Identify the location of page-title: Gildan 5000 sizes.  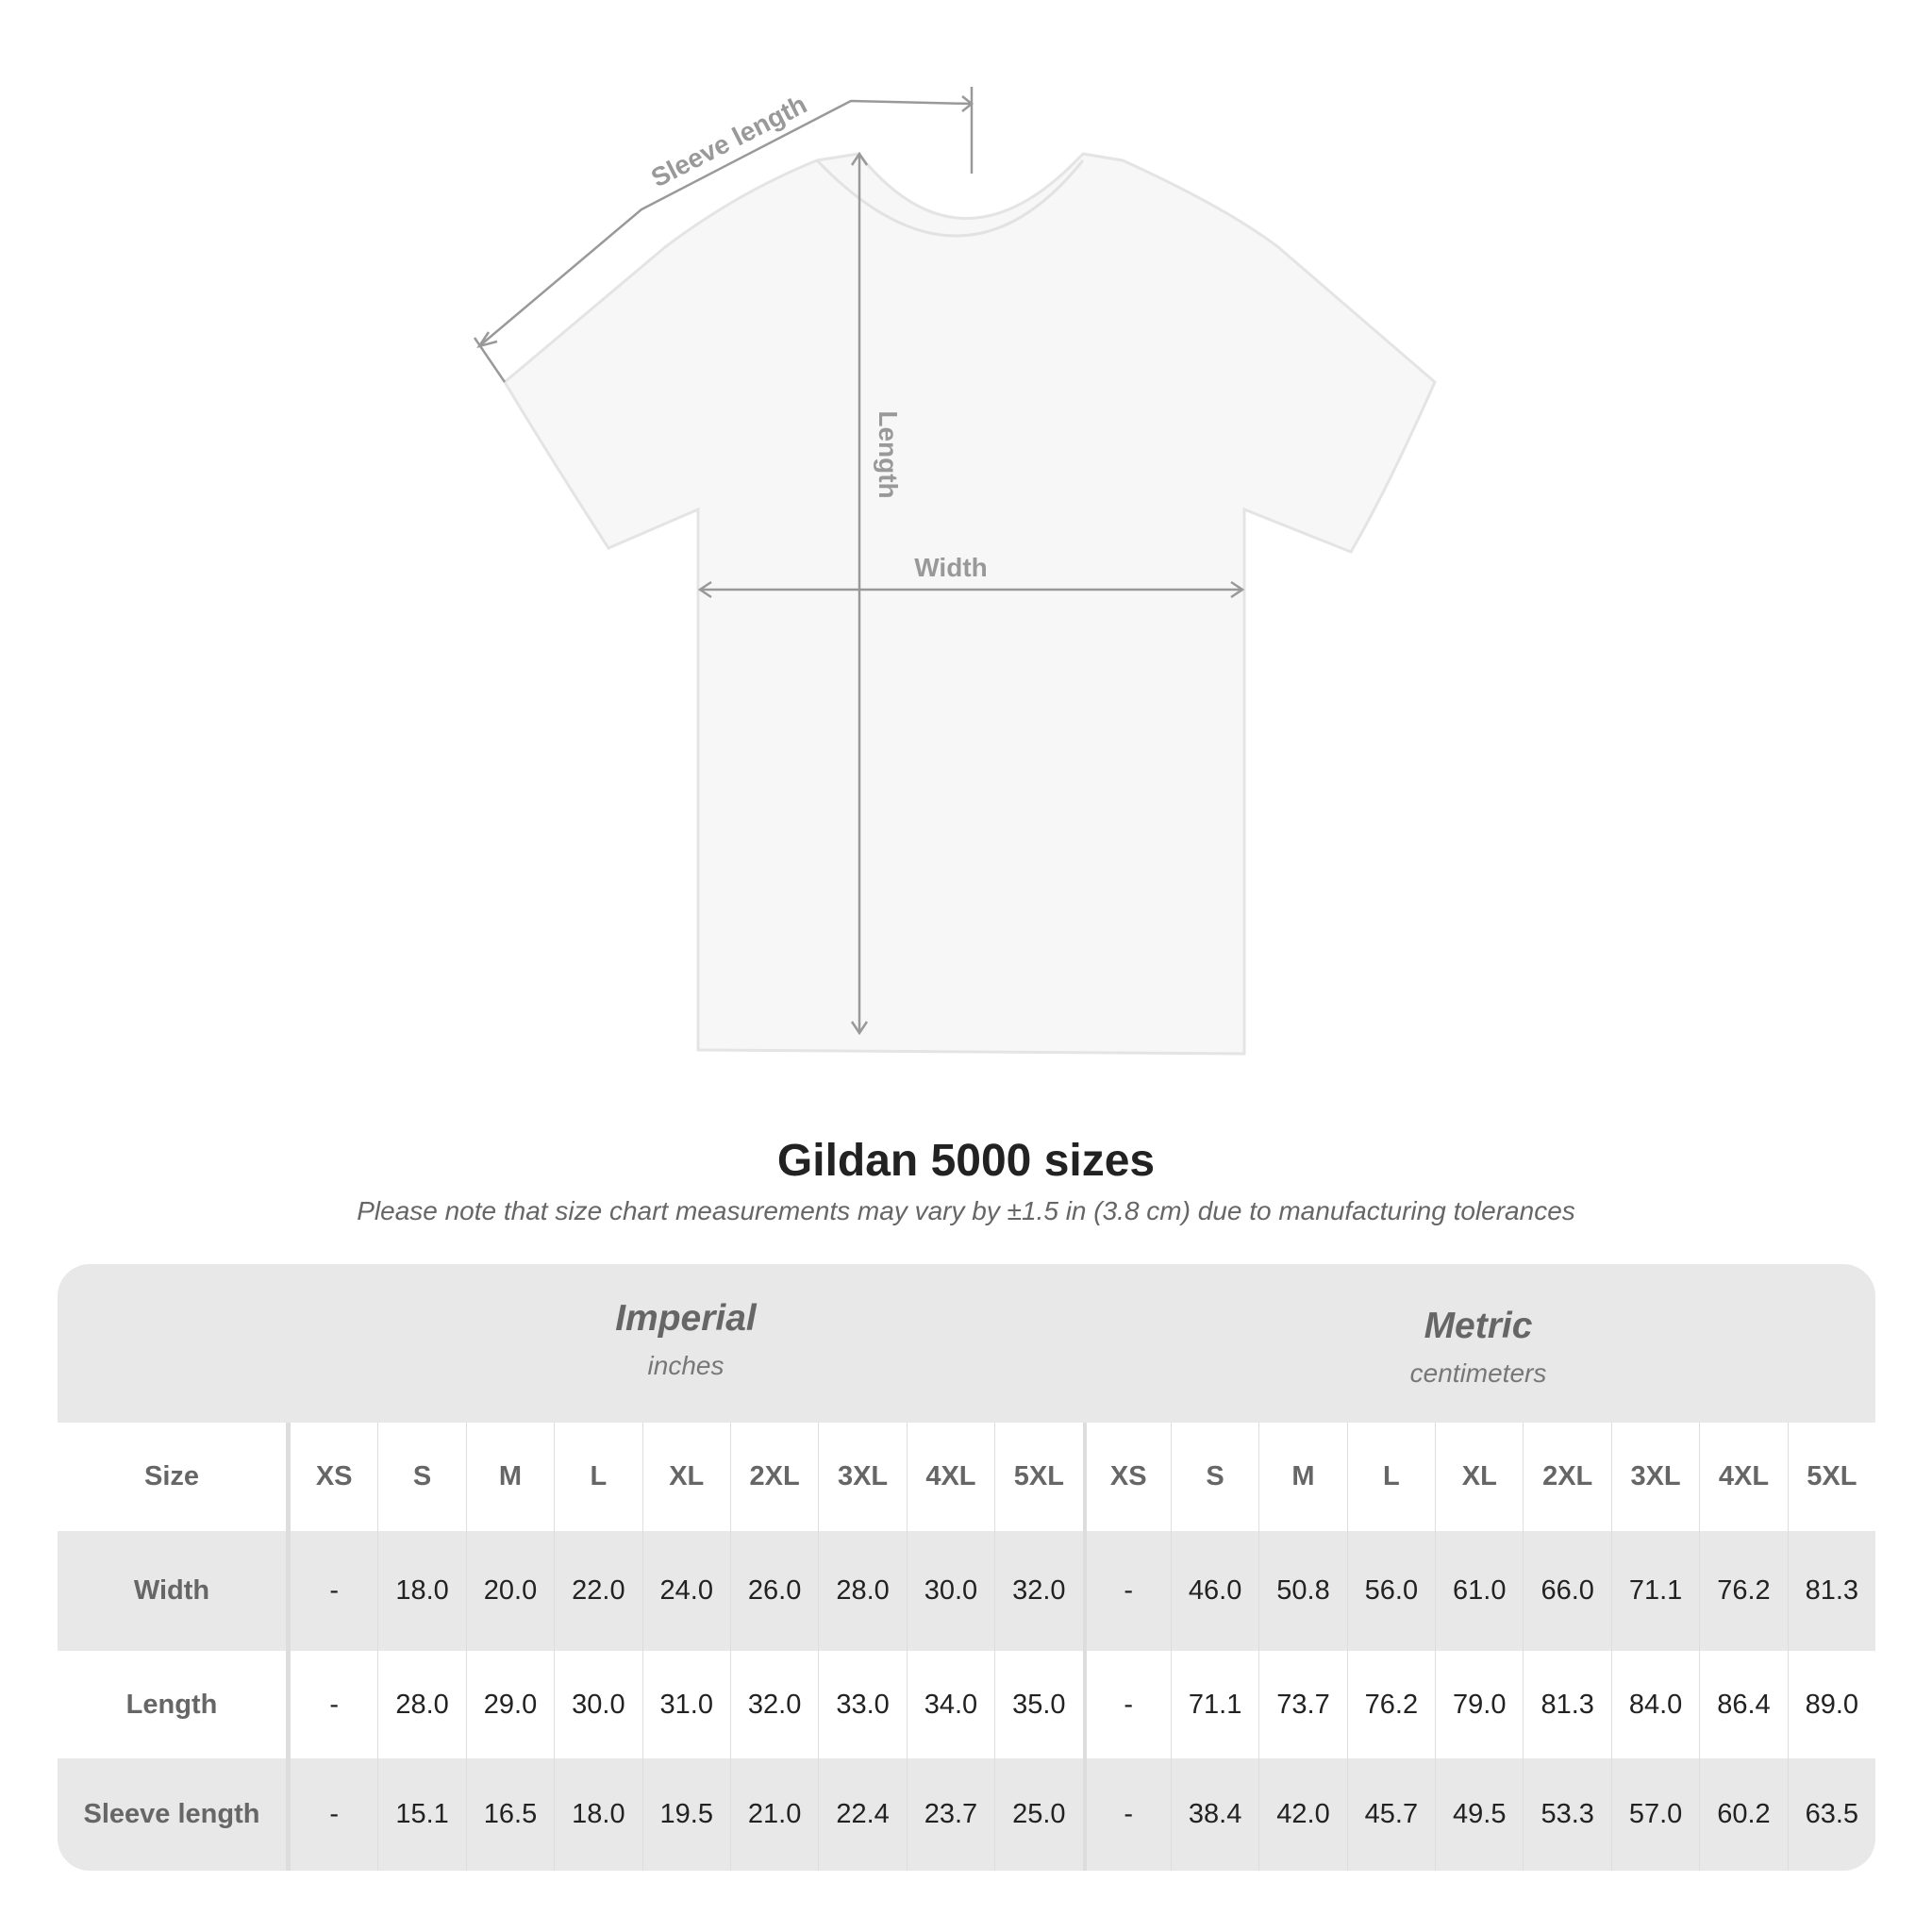
(966, 1161).